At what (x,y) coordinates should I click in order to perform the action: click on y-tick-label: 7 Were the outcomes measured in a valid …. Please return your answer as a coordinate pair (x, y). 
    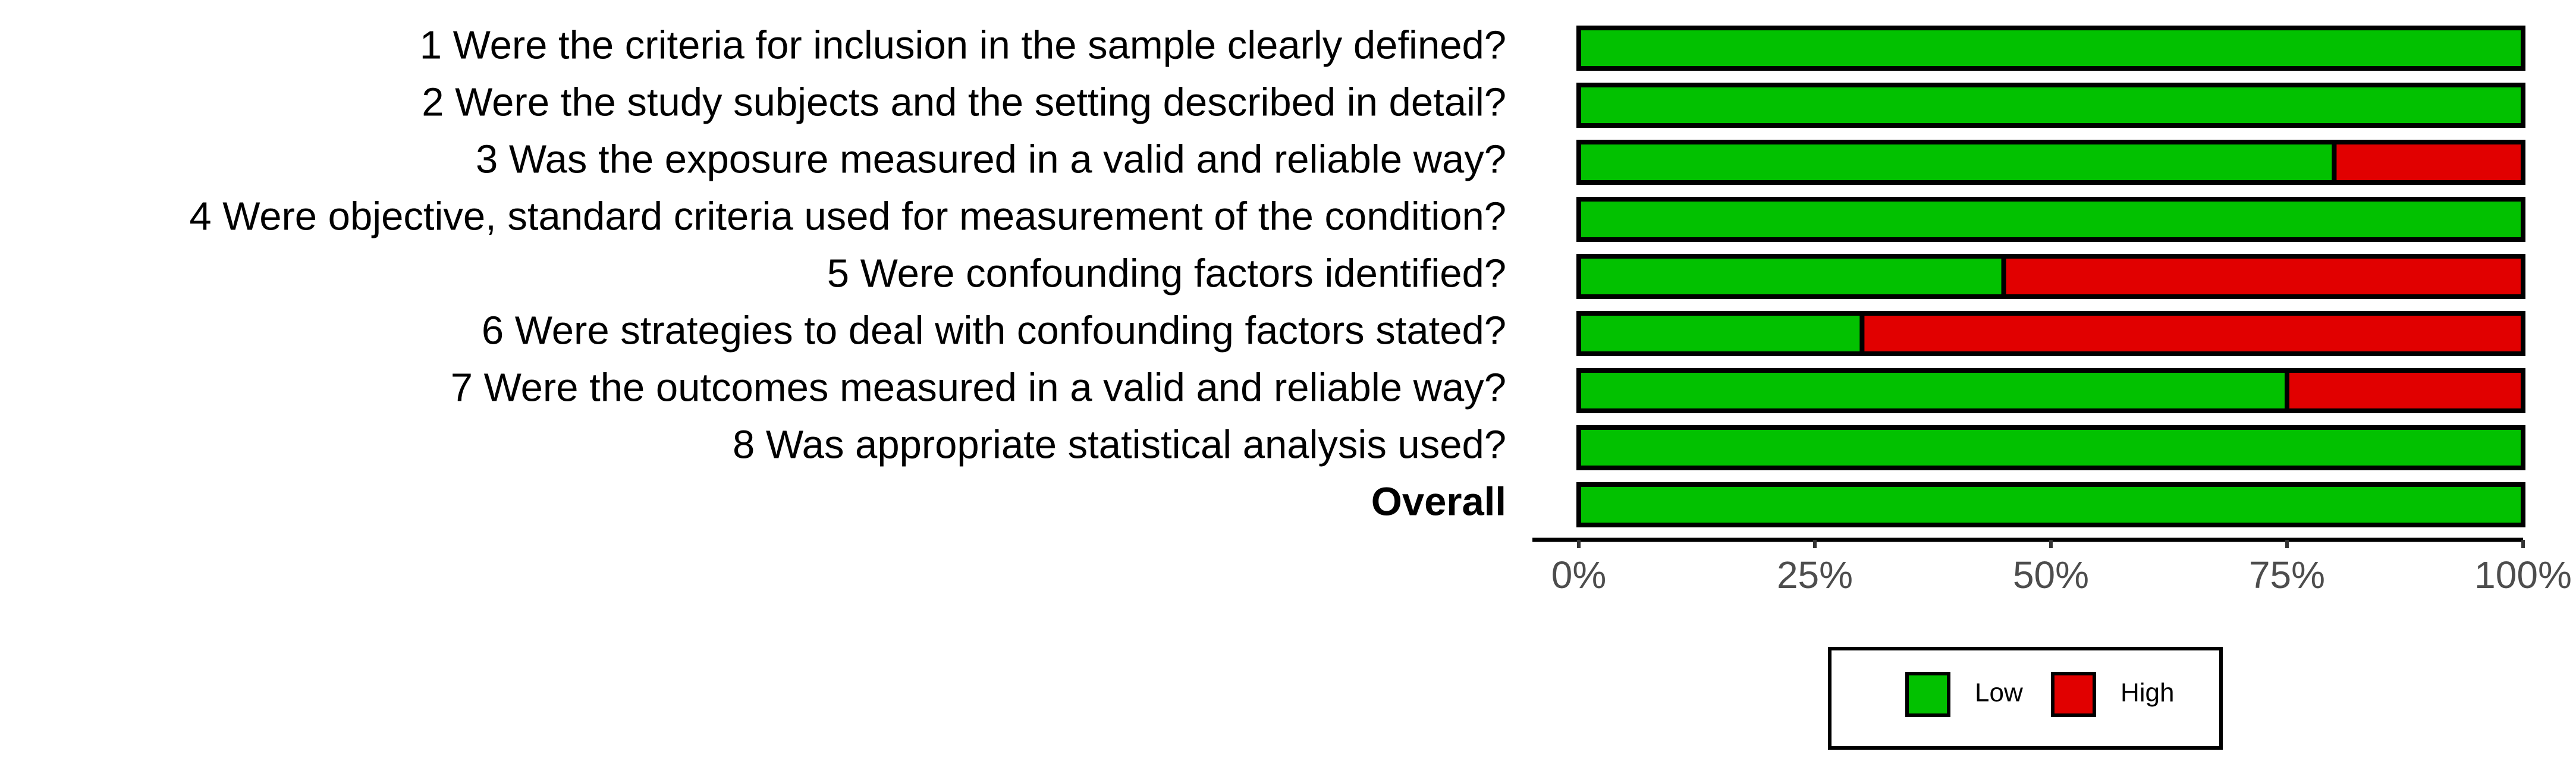
    Looking at the image, I should click on (978, 388).